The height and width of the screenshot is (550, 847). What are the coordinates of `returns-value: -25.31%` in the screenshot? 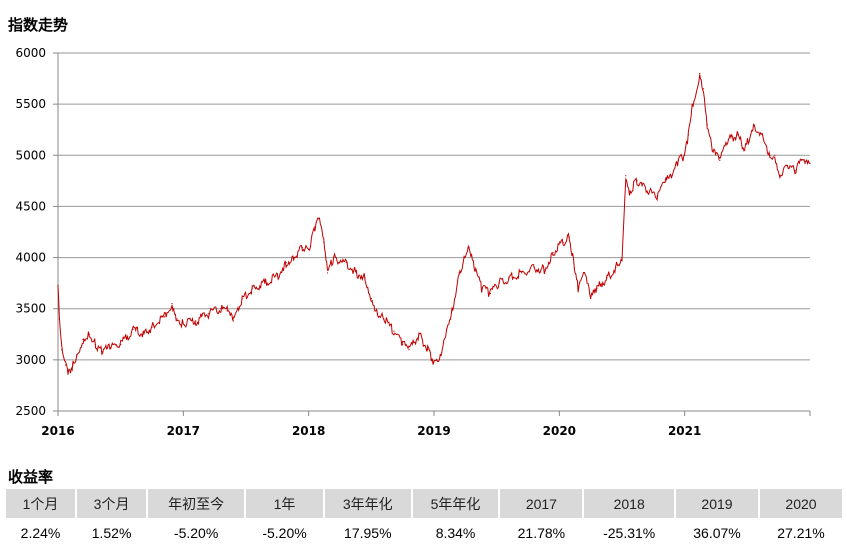 It's located at (629, 532).